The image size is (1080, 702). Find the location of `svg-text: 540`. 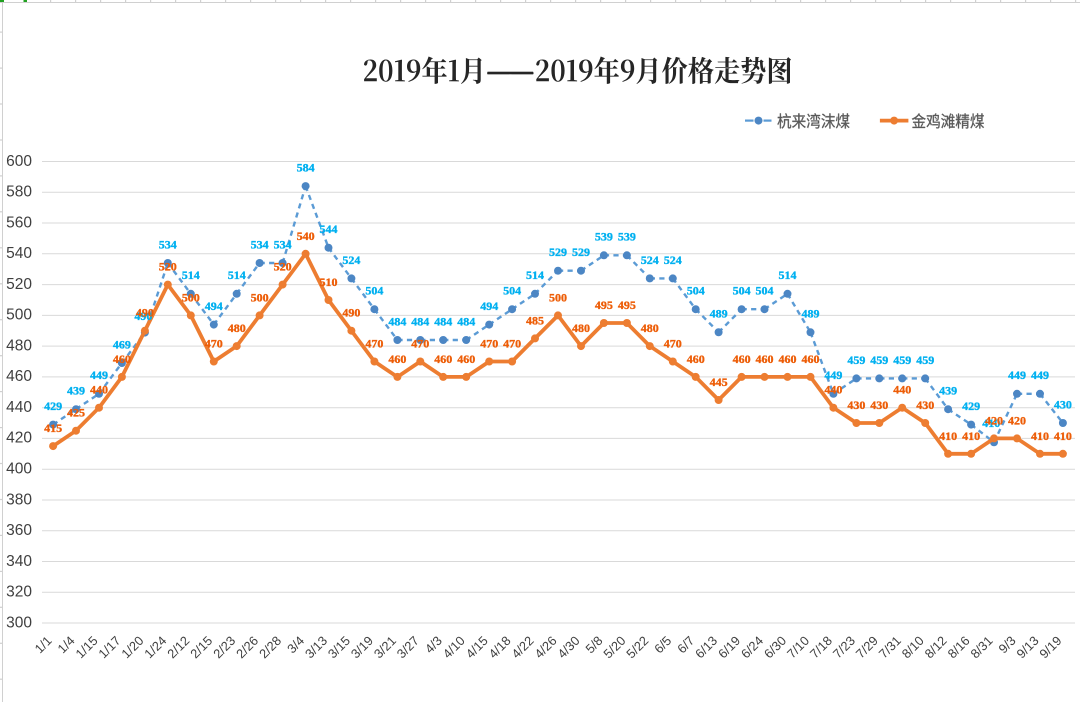

svg-text: 540 is located at coordinates (306, 236).